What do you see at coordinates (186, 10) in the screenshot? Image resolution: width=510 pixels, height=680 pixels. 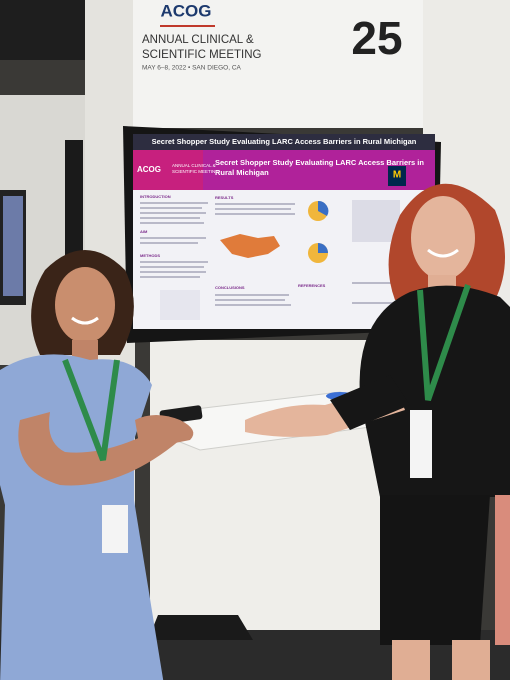 I see `booth-logo: ACOG` at bounding box center [186, 10].